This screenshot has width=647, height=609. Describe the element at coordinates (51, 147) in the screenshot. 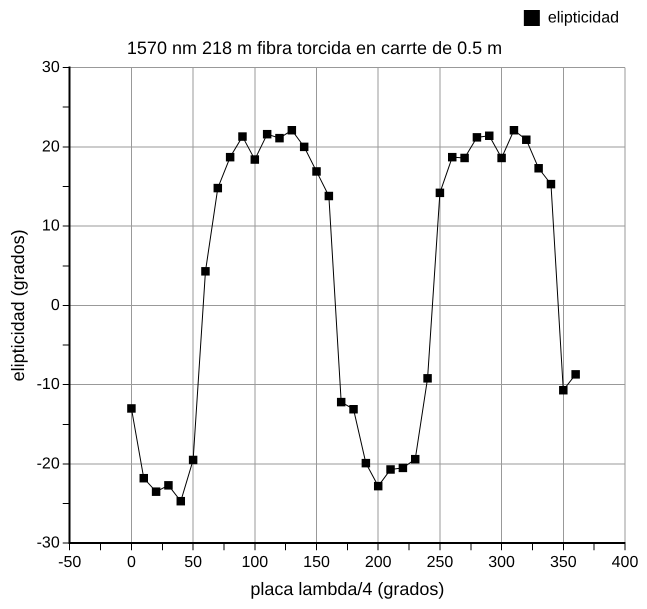

I see `y-tick-label: 20` at that location.